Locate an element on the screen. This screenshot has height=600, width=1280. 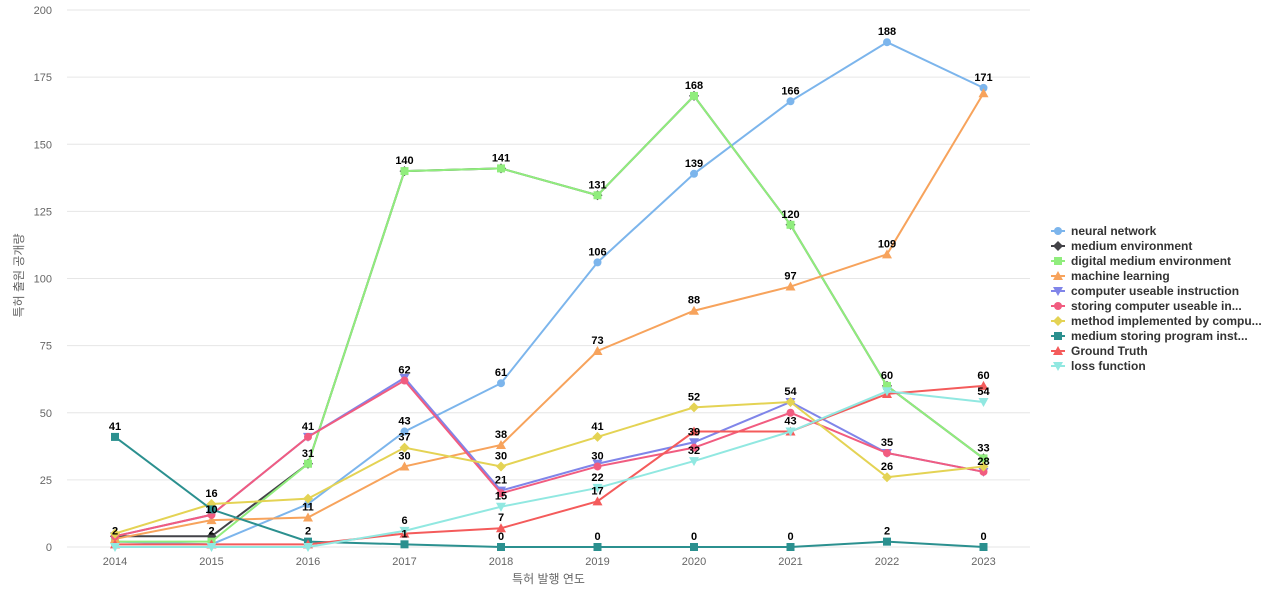
legend-item: computer useable instruction is located at coordinates (1145, 291).